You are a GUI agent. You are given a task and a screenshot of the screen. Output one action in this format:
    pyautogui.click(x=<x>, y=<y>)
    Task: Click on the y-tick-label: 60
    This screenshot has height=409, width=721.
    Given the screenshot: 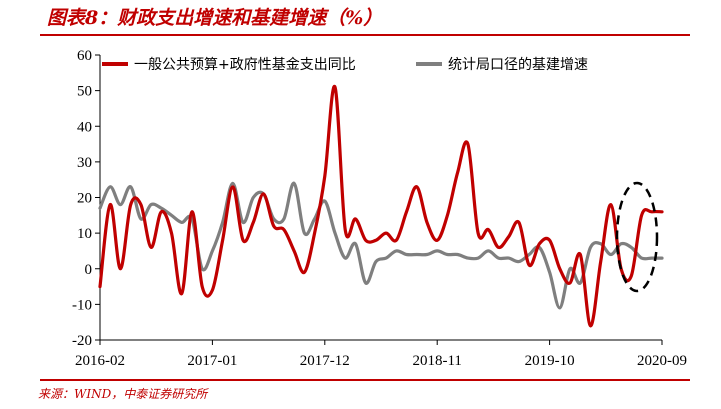 What is the action you would take?
    pyautogui.click(x=84, y=56)
    